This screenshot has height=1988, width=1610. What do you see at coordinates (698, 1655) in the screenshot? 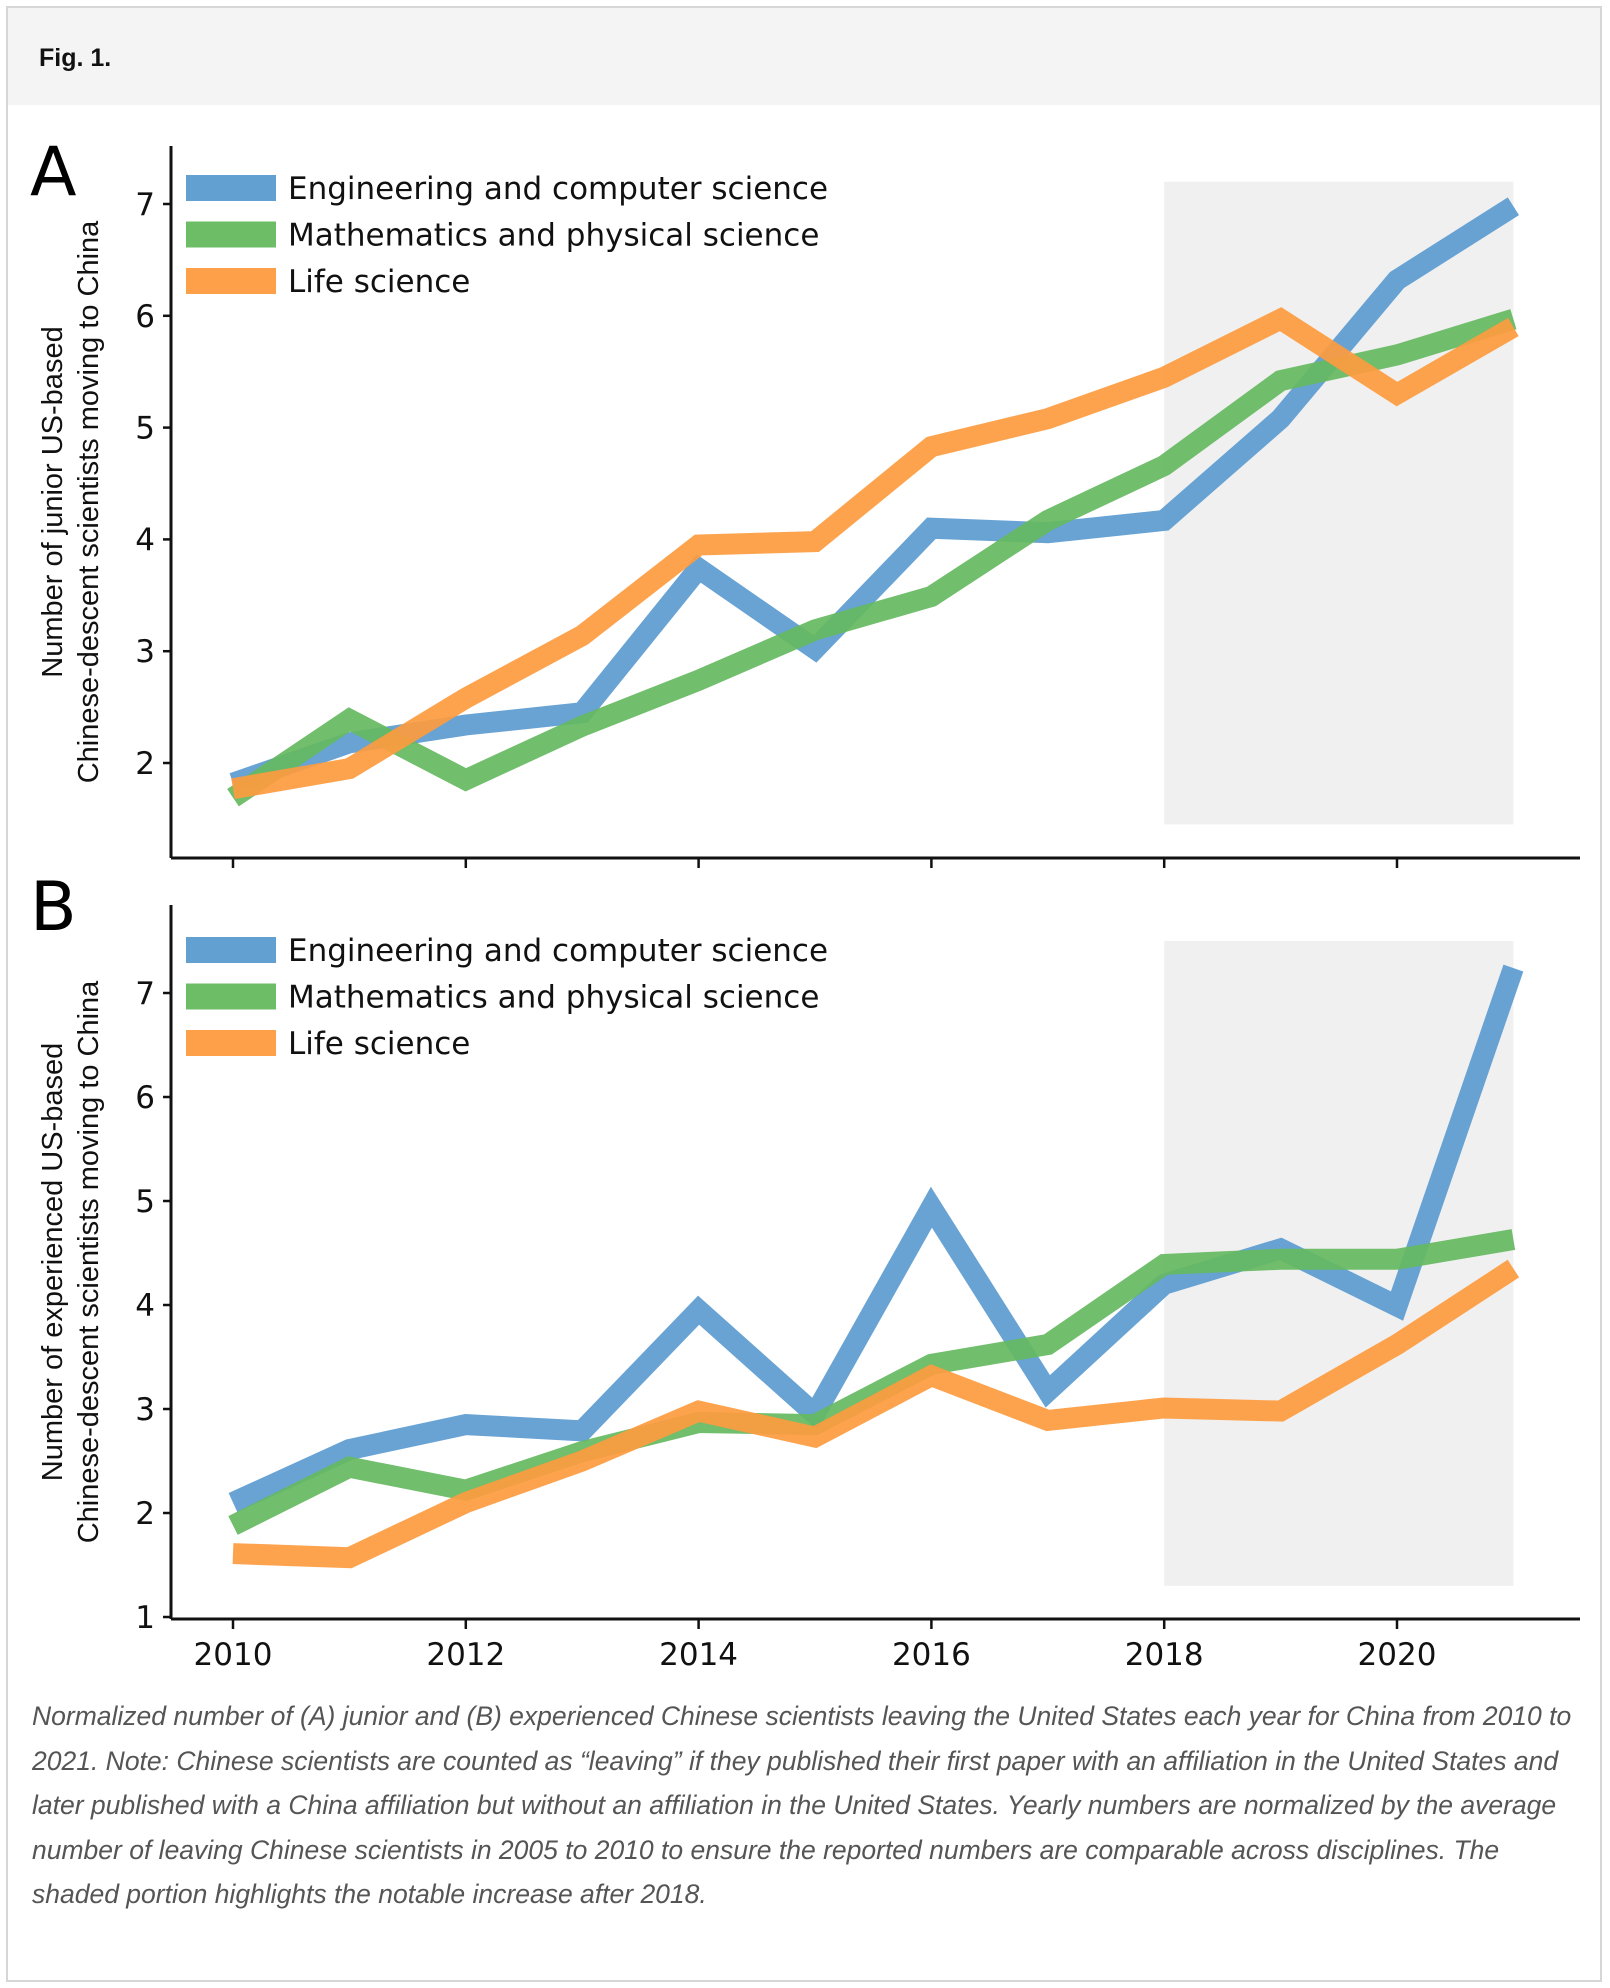
I see `x-tick-label: 2014` at bounding box center [698, 1655].